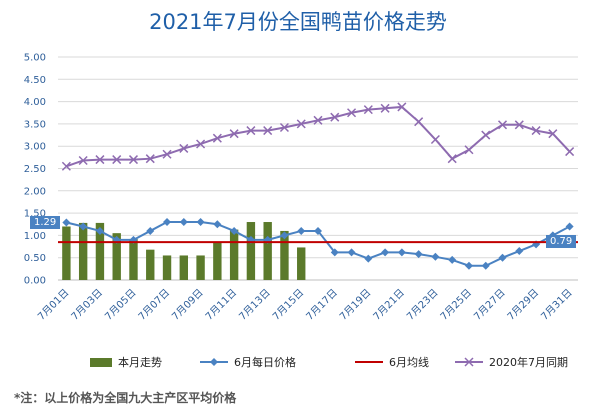 The image size is (596, 418). Describe the element at coordinates (35, 214) in the screenshot. I see `y-tick-label: 1.50` at that location.